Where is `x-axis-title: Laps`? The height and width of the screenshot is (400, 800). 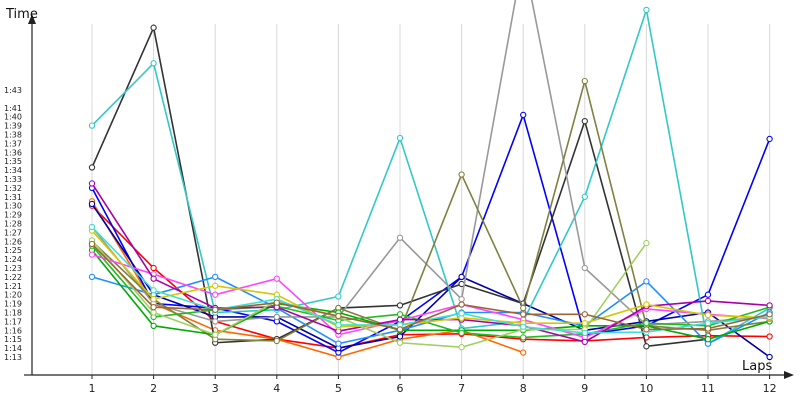 x-axis-title: Laps is located at coordinates (757, 366).